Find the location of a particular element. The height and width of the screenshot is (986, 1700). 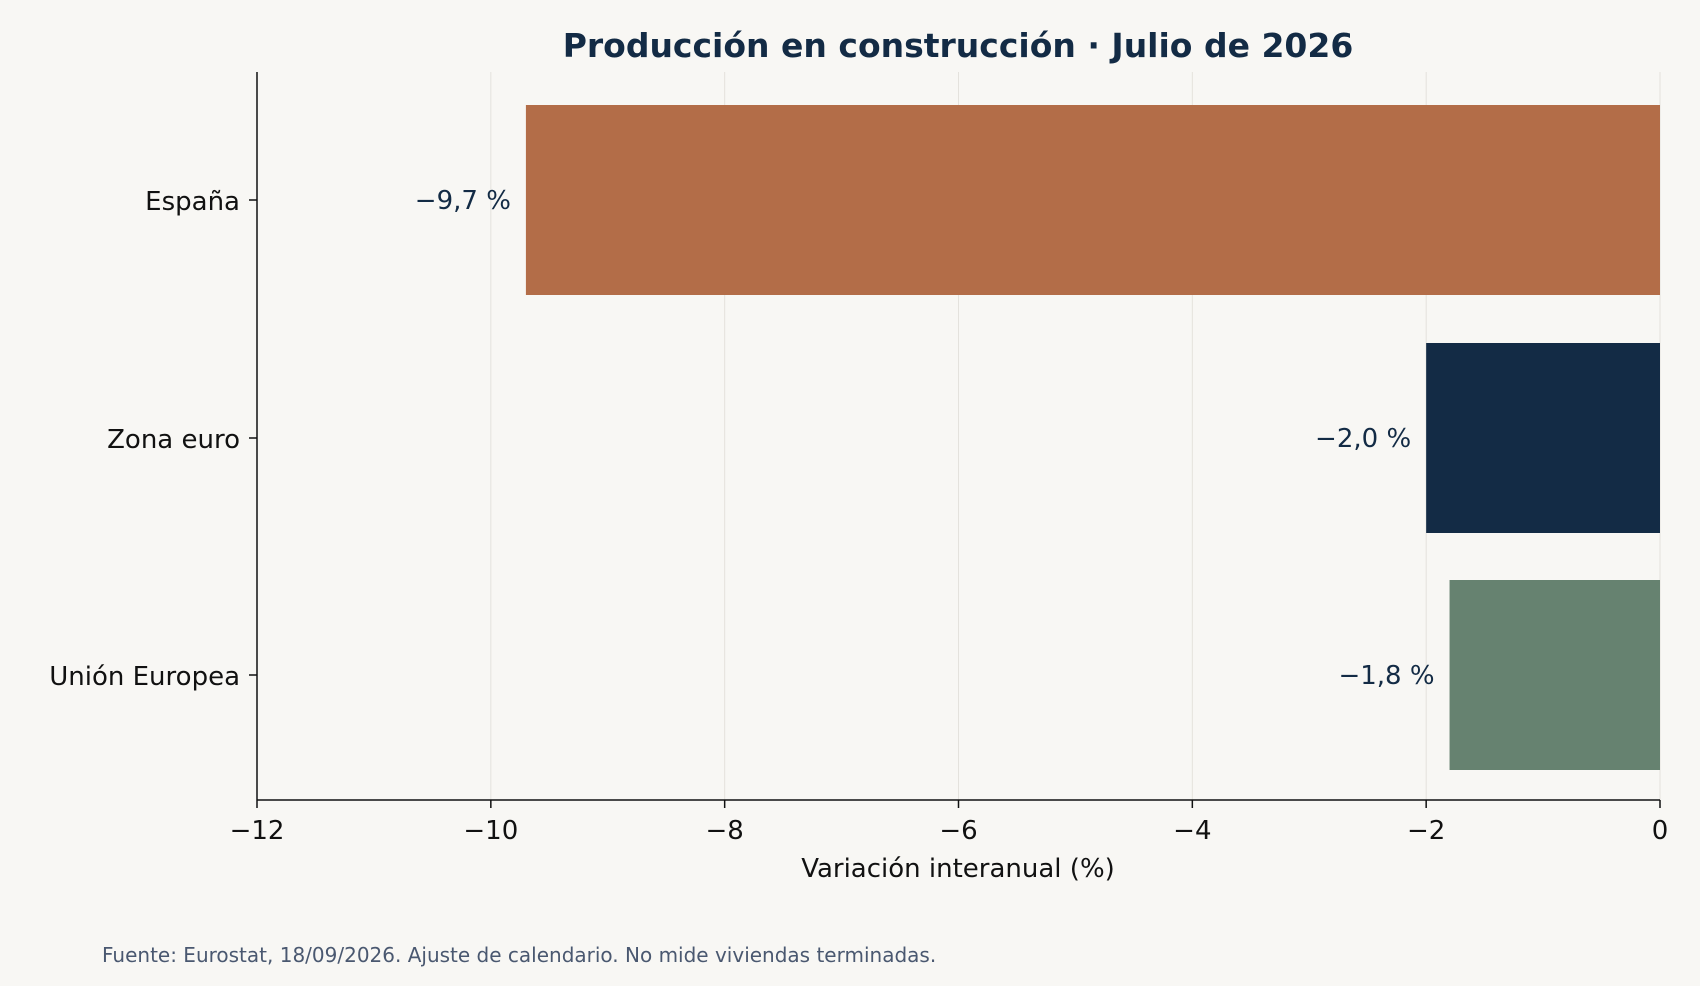

category-label: Zona euro is located at coordinates (173, 440).